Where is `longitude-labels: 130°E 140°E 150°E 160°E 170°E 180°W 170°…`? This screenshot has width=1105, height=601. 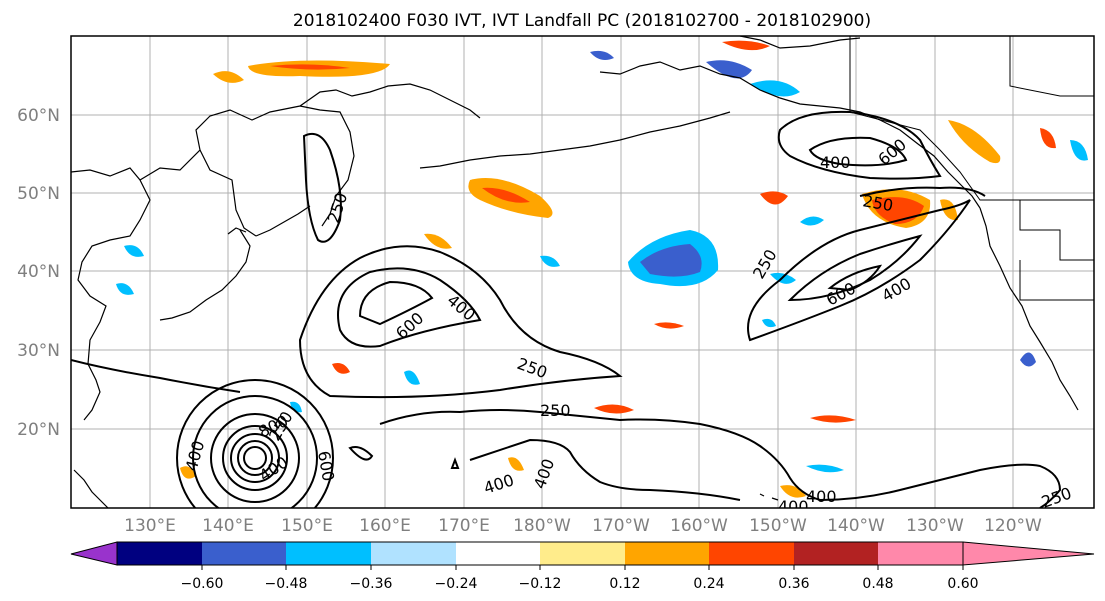 longitude-labels: 130°E 140°E 150°E 160°E 170°E 180°W 170°… is located at coordinates (583, 526).